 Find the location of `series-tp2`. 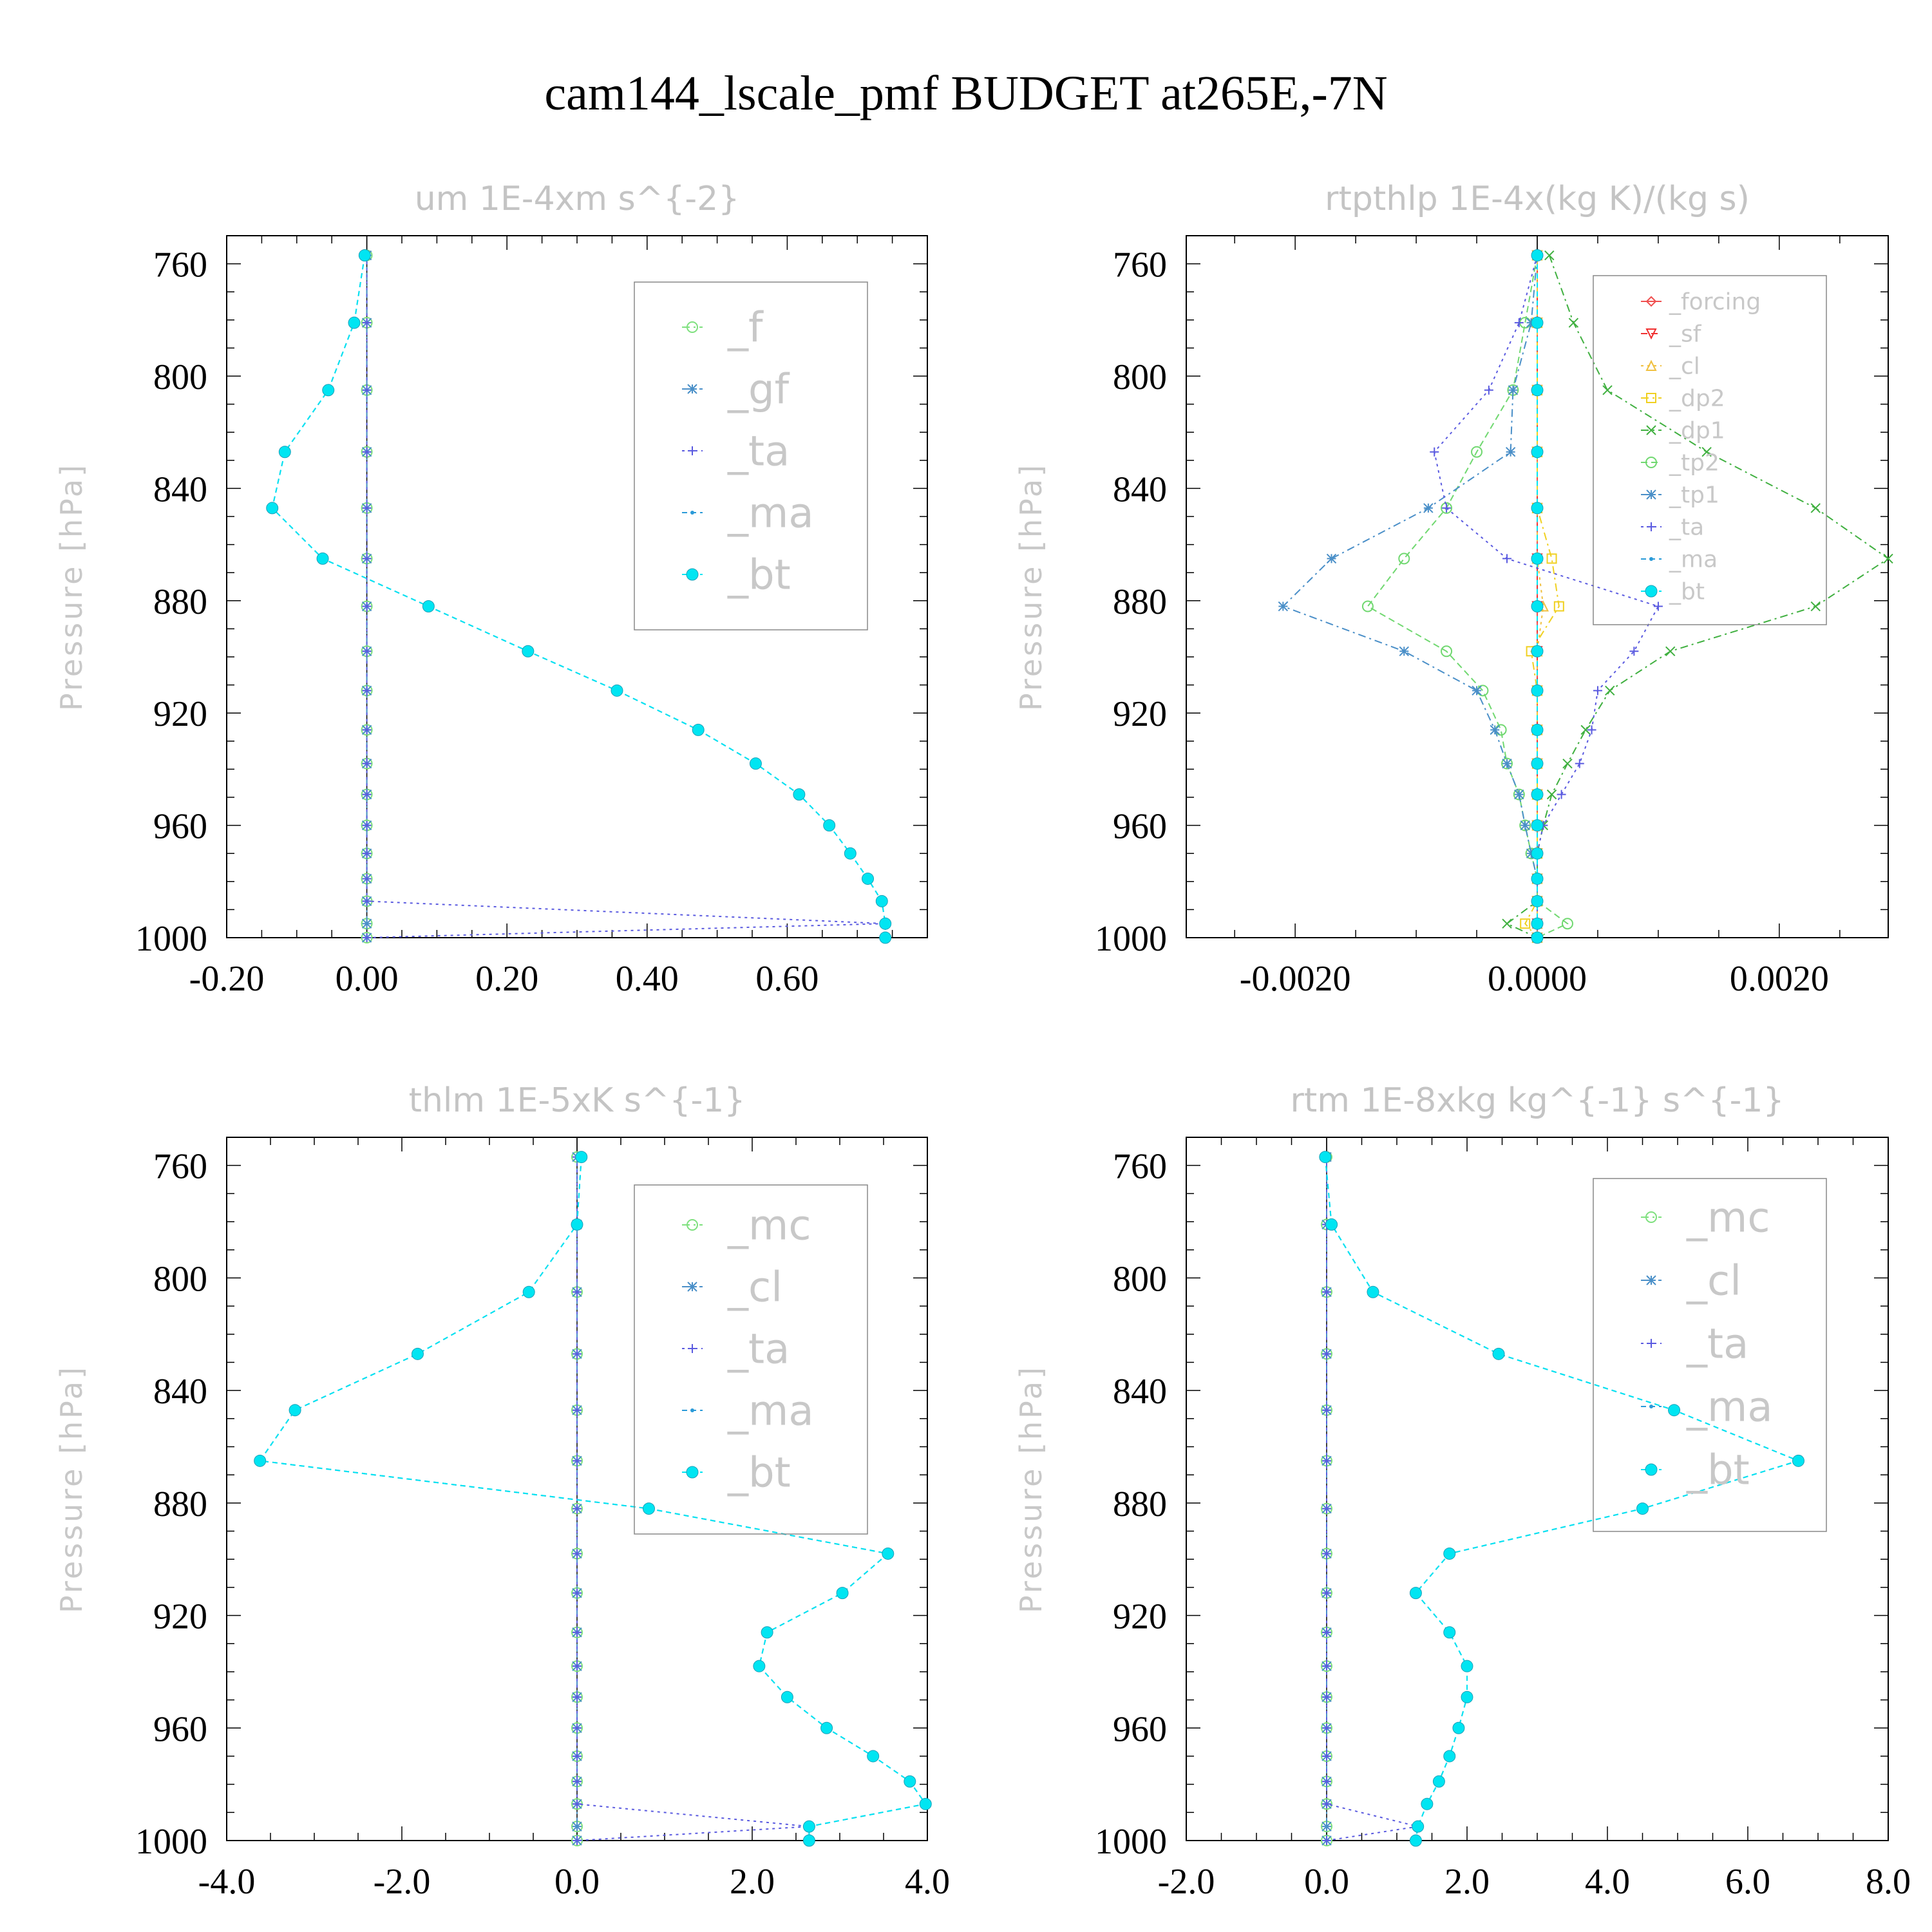

series-tp2 is located at coordinates (1467, 596).